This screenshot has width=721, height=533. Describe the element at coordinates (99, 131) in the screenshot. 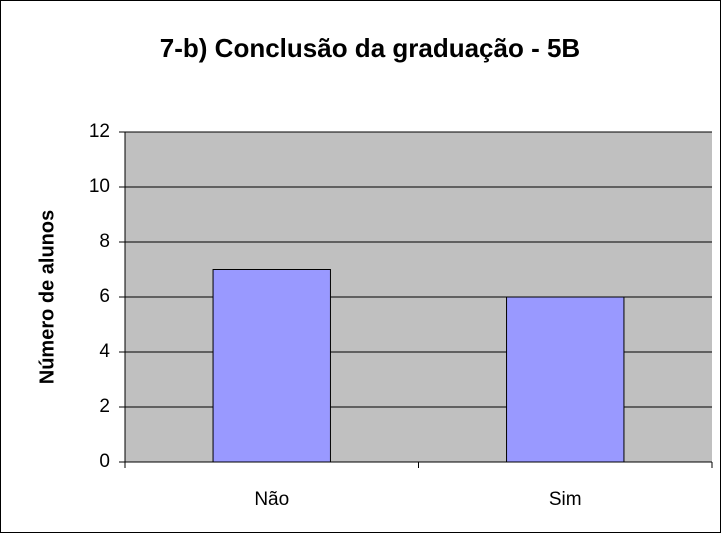

I see `y-tick-label: 12` at that location.